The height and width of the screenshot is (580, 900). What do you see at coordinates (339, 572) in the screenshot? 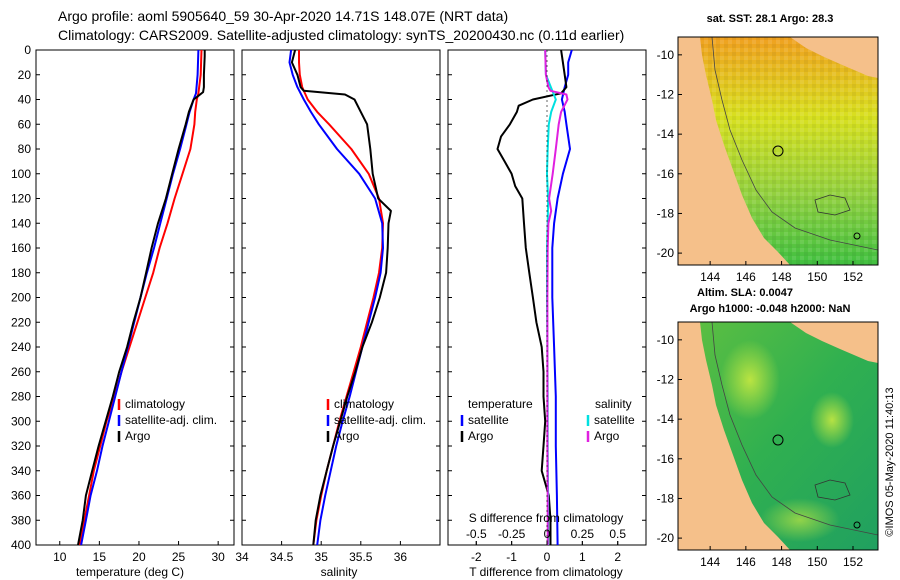
I see `salinity-x-axis-label: salinity` at bounding box center [339, 572].